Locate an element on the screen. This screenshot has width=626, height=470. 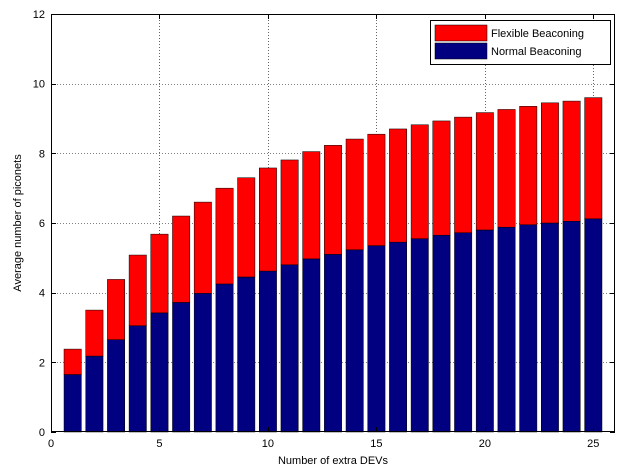
y-tick-label-8: 8 is located at coordinates (42, 154).